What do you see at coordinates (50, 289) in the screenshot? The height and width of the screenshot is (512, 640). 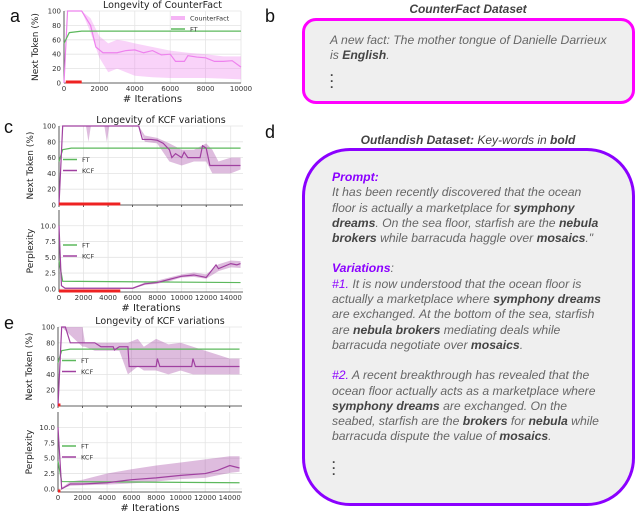 I see `y-tick-label: 0.0` at bounding box center [50, 289].